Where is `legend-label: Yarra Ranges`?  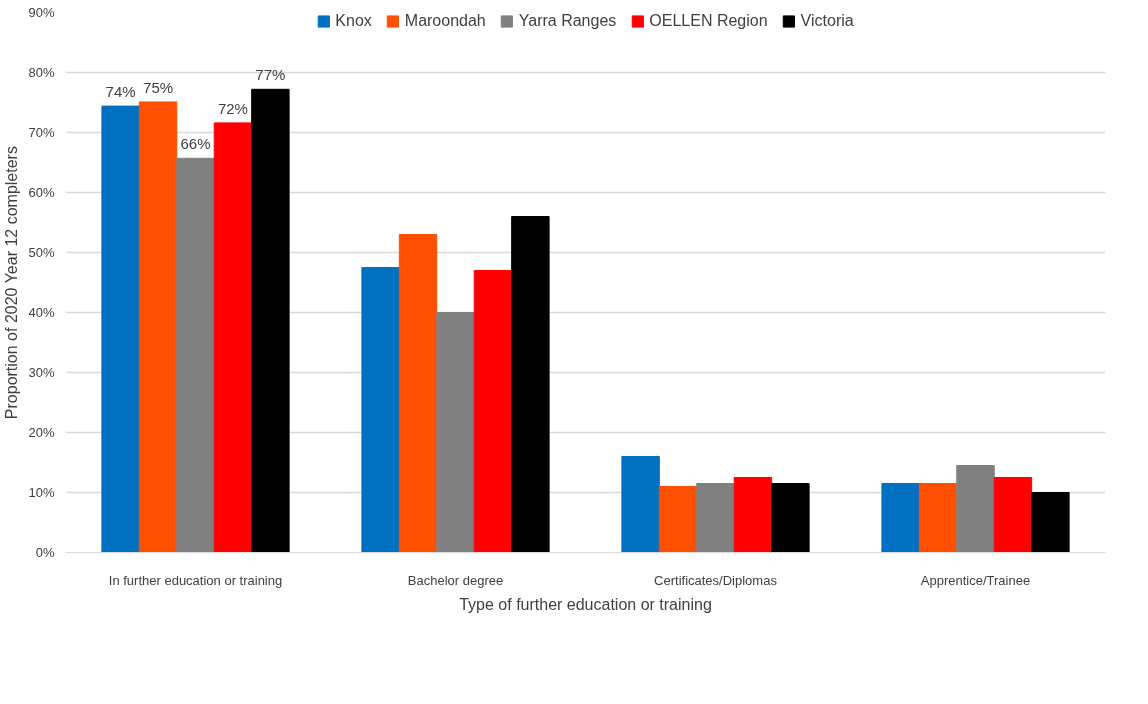 legend-label: Yarra Ranges is located at coordinates (567, 21).